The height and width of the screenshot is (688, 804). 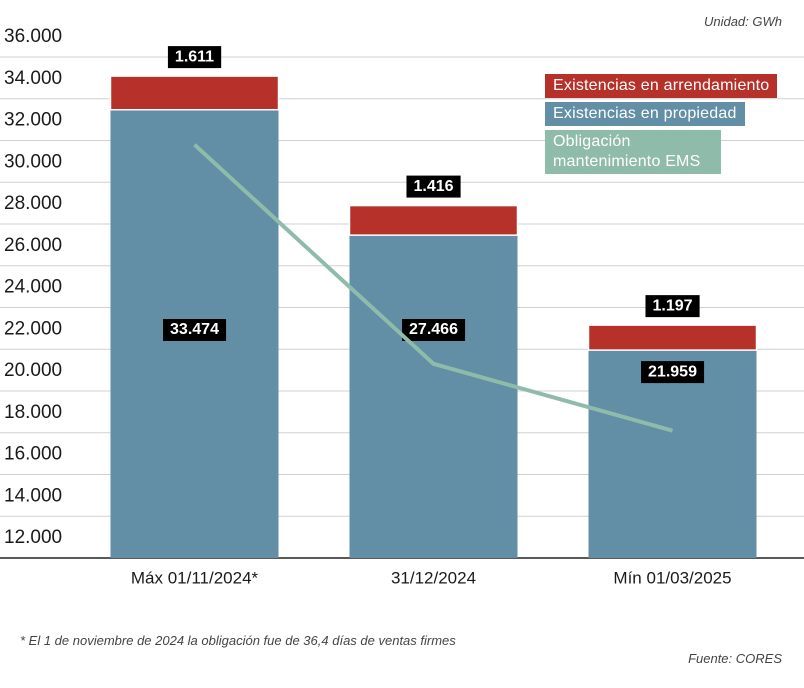 What do you see at coordinates (735, 658) in the screenshot?
I see `source: Fuente: CORES` at bounding box center [735, 658].